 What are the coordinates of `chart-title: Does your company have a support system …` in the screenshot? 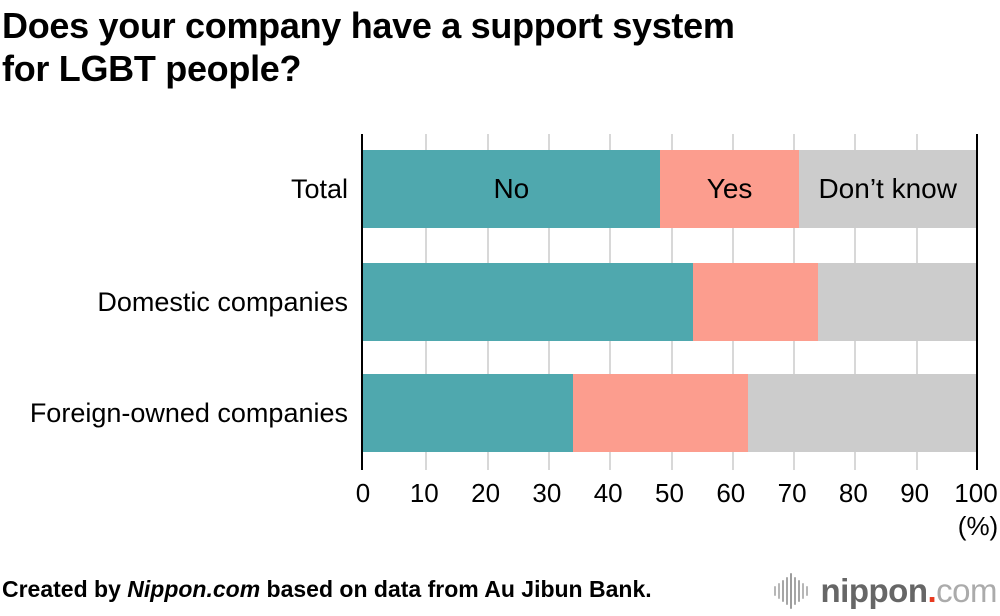 It's located at (368, 47).